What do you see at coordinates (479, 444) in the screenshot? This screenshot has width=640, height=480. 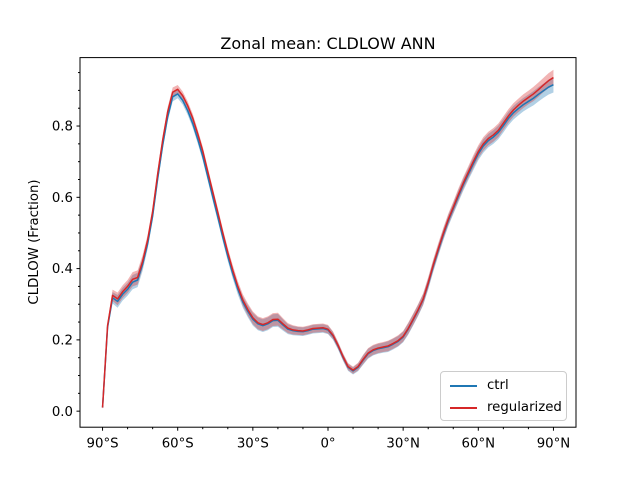 I see `x-tick-label: 60°N` at bounding box center [479, 444].